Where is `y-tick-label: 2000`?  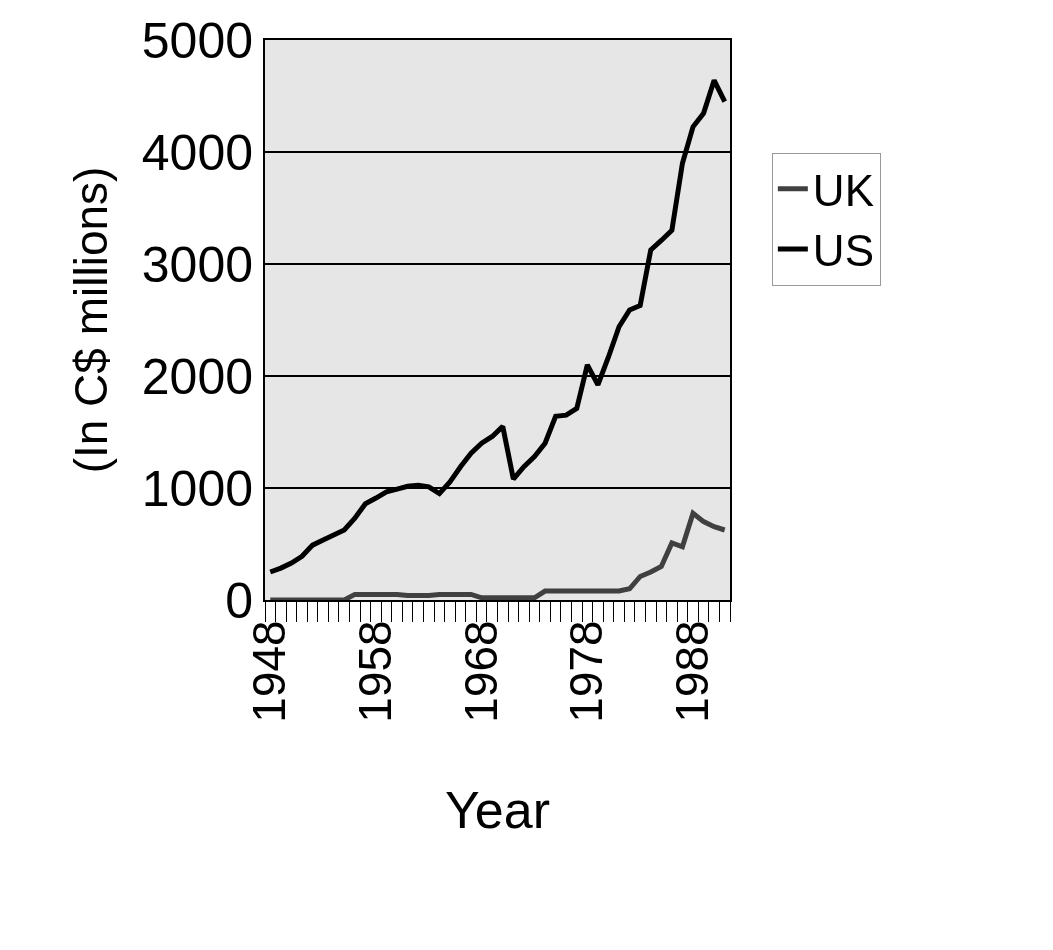
y-tick-label: 2000 is located at coordinates (197, 376).